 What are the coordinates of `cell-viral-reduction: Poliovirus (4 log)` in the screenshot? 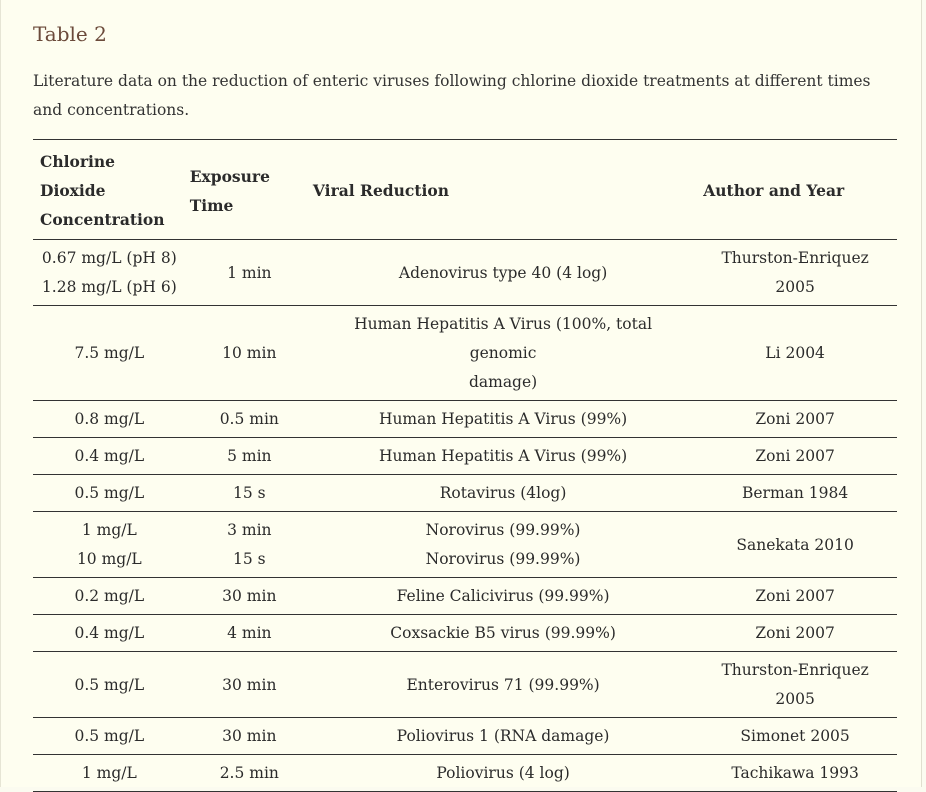 It's located at (503, 773).